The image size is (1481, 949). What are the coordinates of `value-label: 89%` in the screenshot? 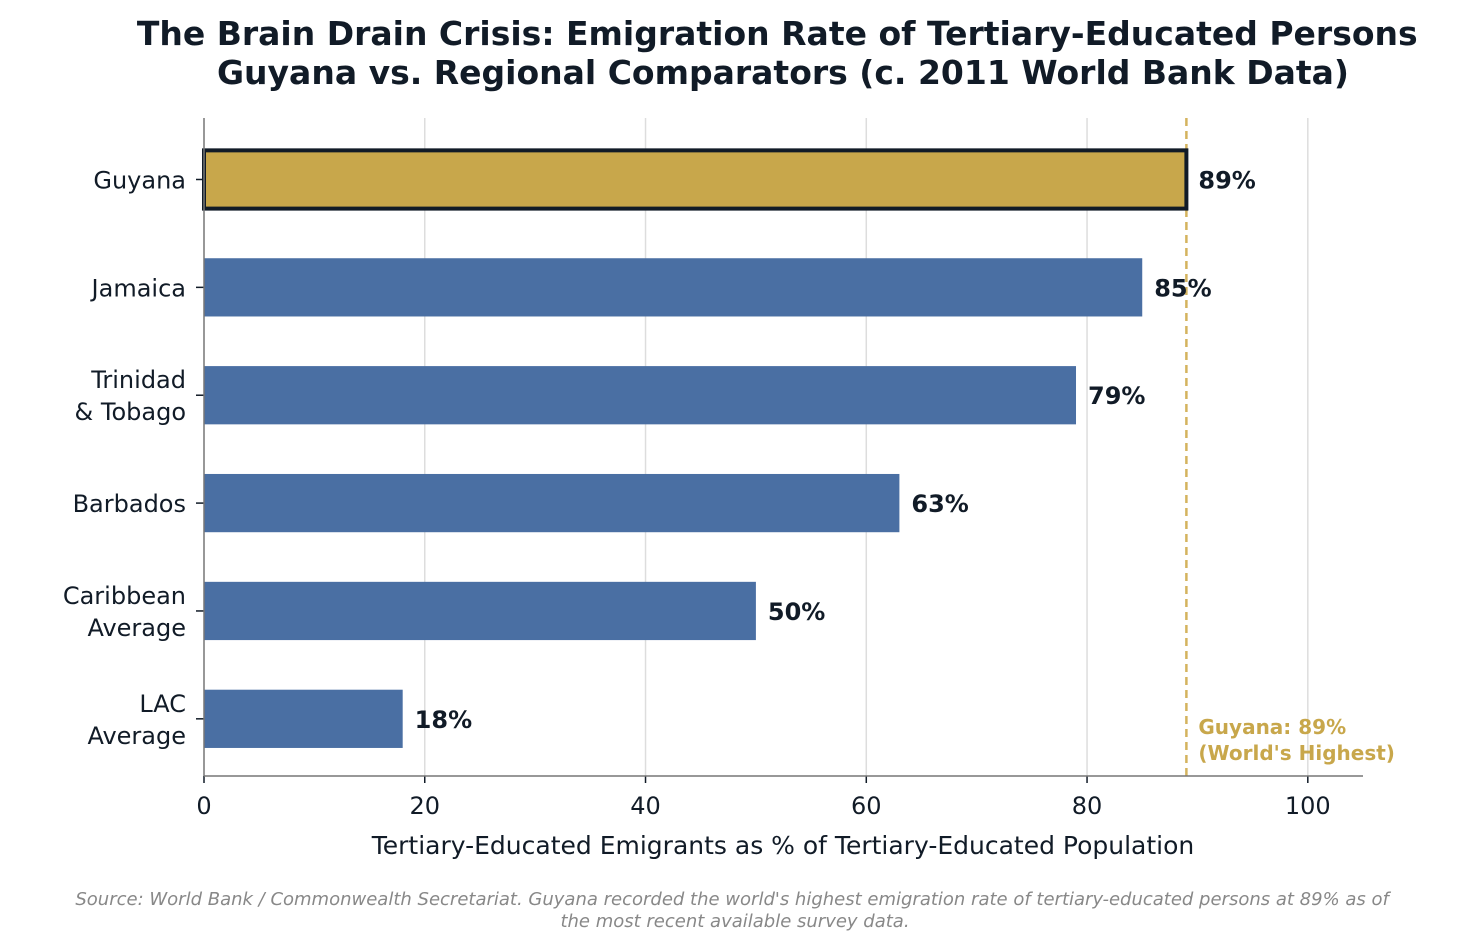 It's located at (1226, 180).